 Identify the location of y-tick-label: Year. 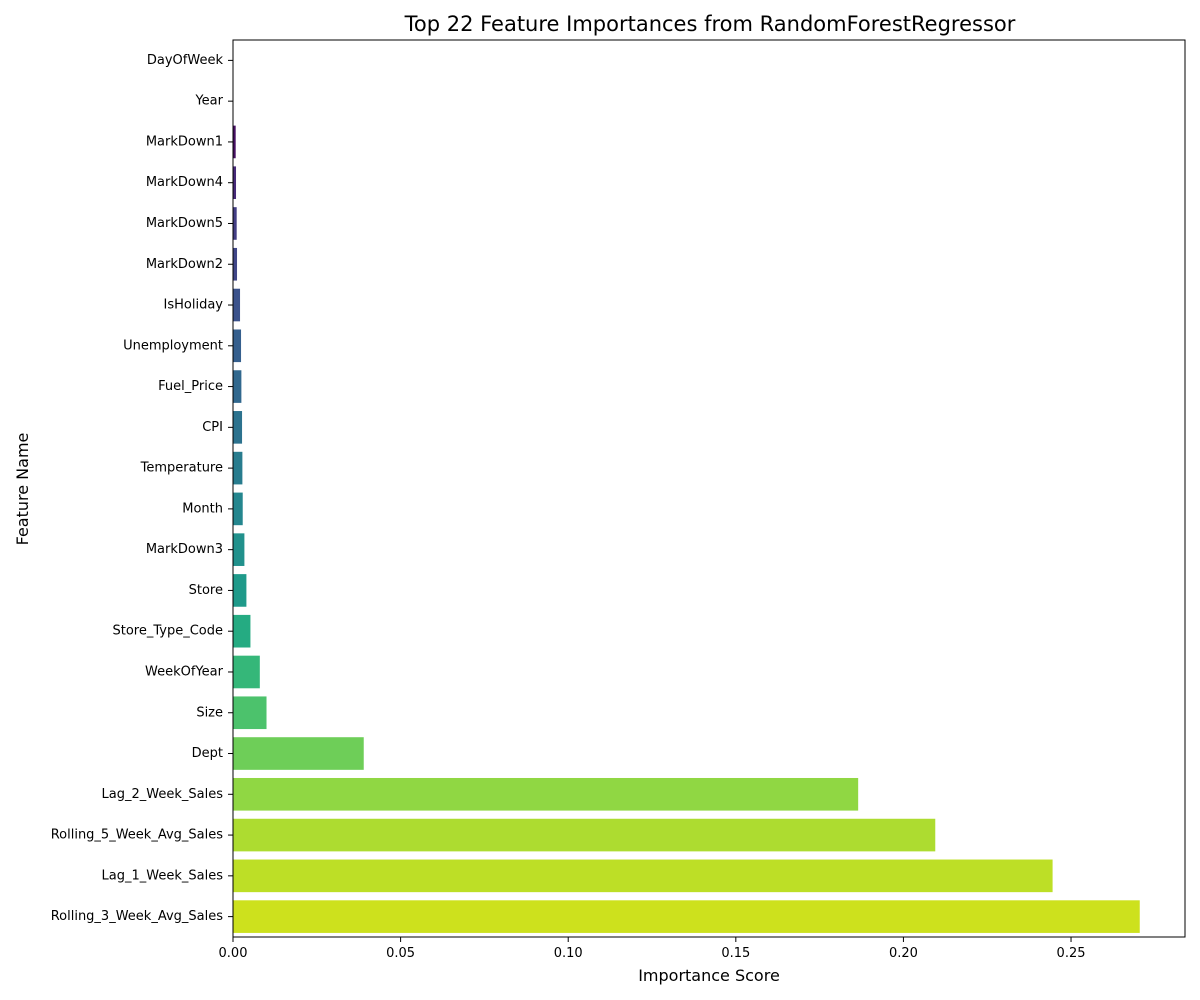
(208, 101).